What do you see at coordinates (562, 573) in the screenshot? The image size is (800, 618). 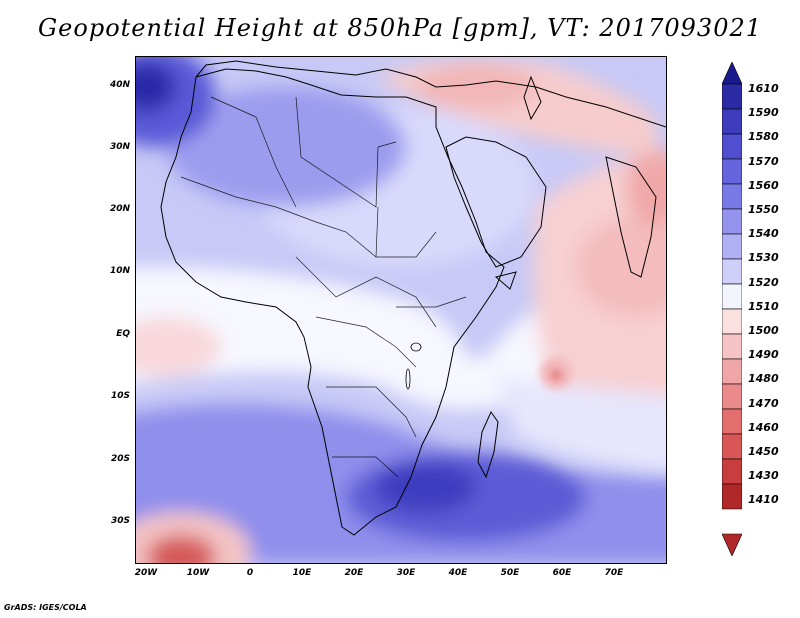 I see `lon-label-60e: 60E` at bounding box center [562, 573].